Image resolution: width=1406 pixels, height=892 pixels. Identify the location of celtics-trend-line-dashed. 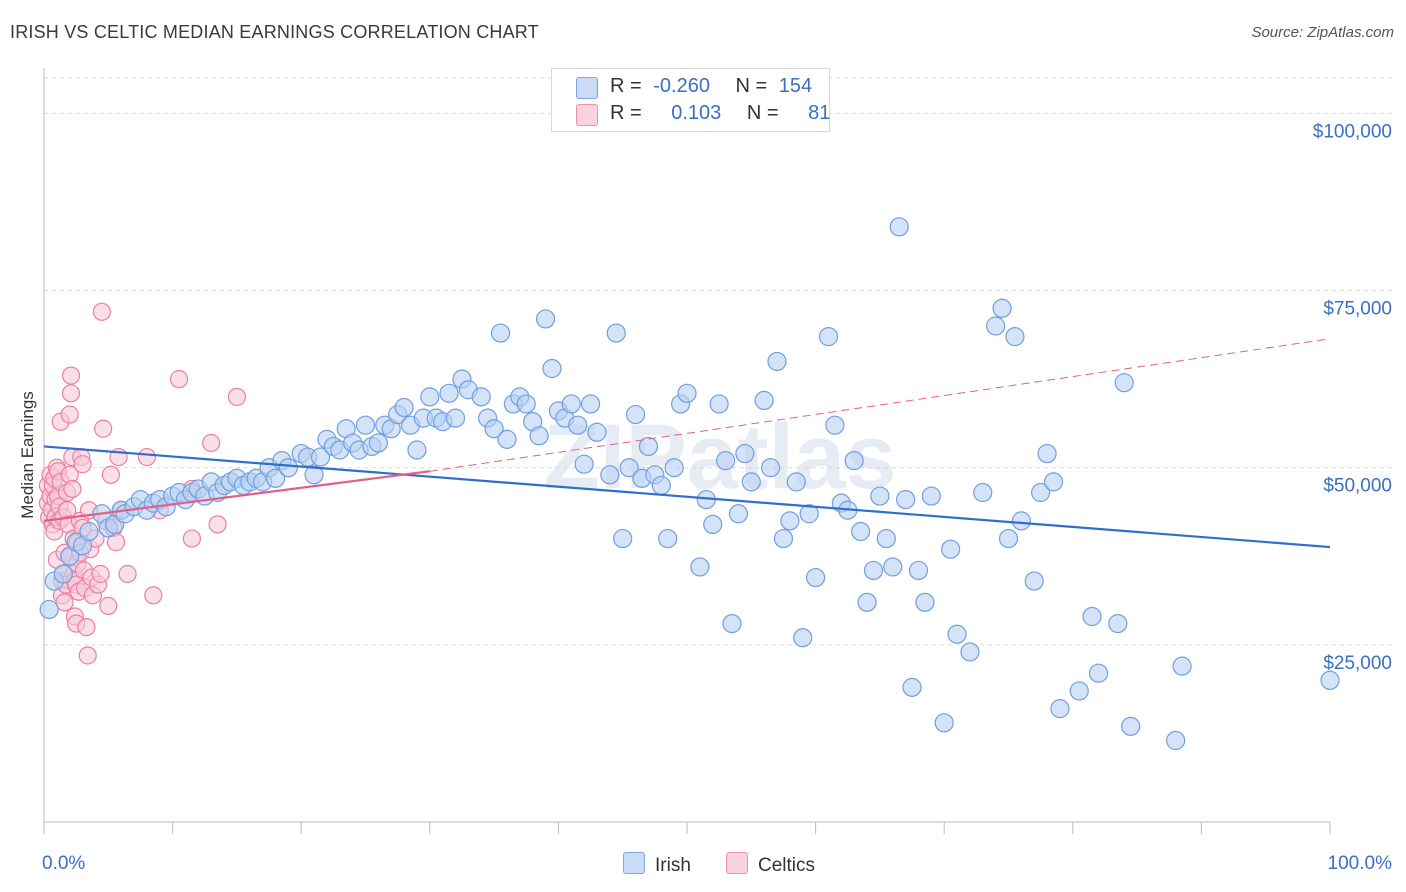
(880, 405).